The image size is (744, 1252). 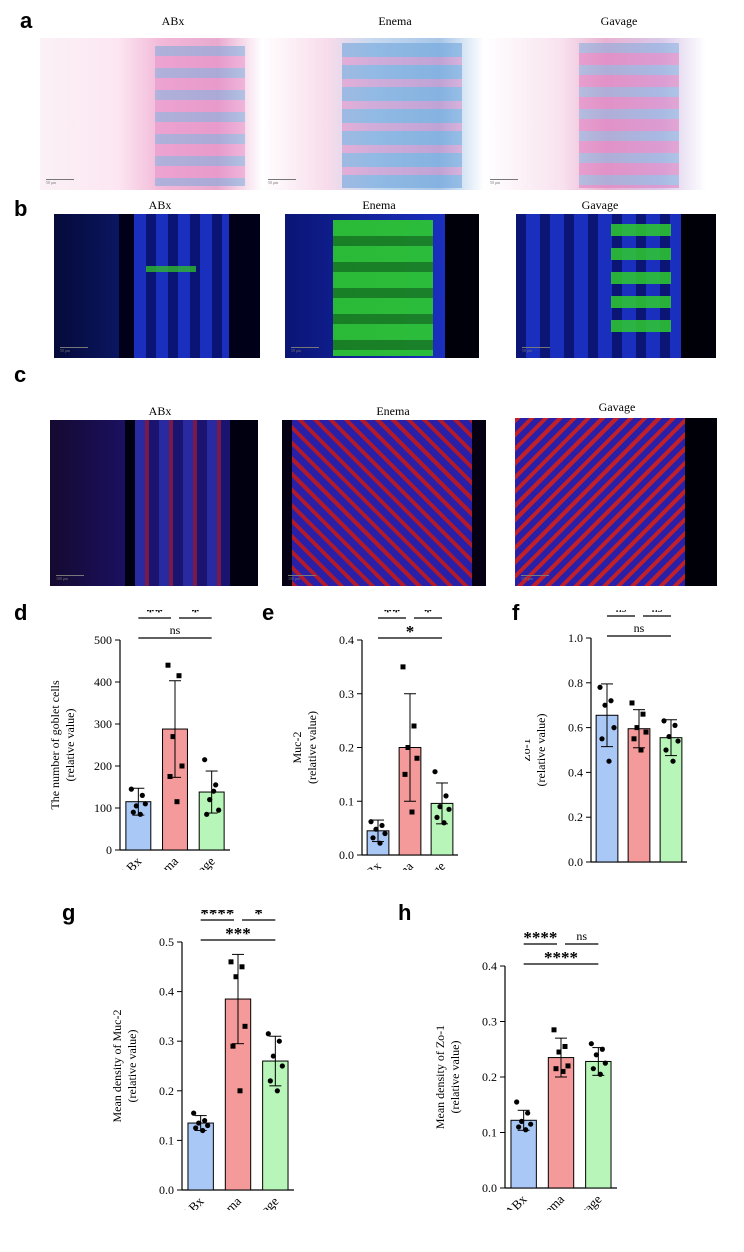 I want to click on image-title-c-abx: ABx, so click(x=160, y=411).